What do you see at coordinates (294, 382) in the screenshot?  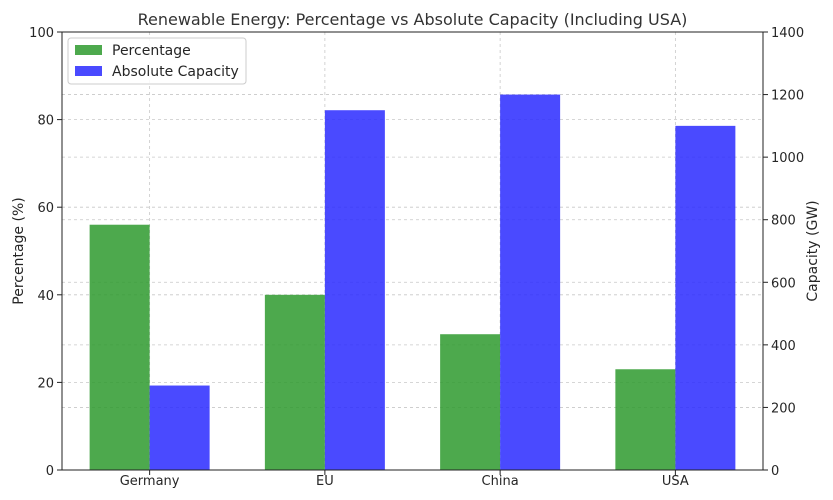 I see `bar-percentage-eu` at bounding box center [294, 382].